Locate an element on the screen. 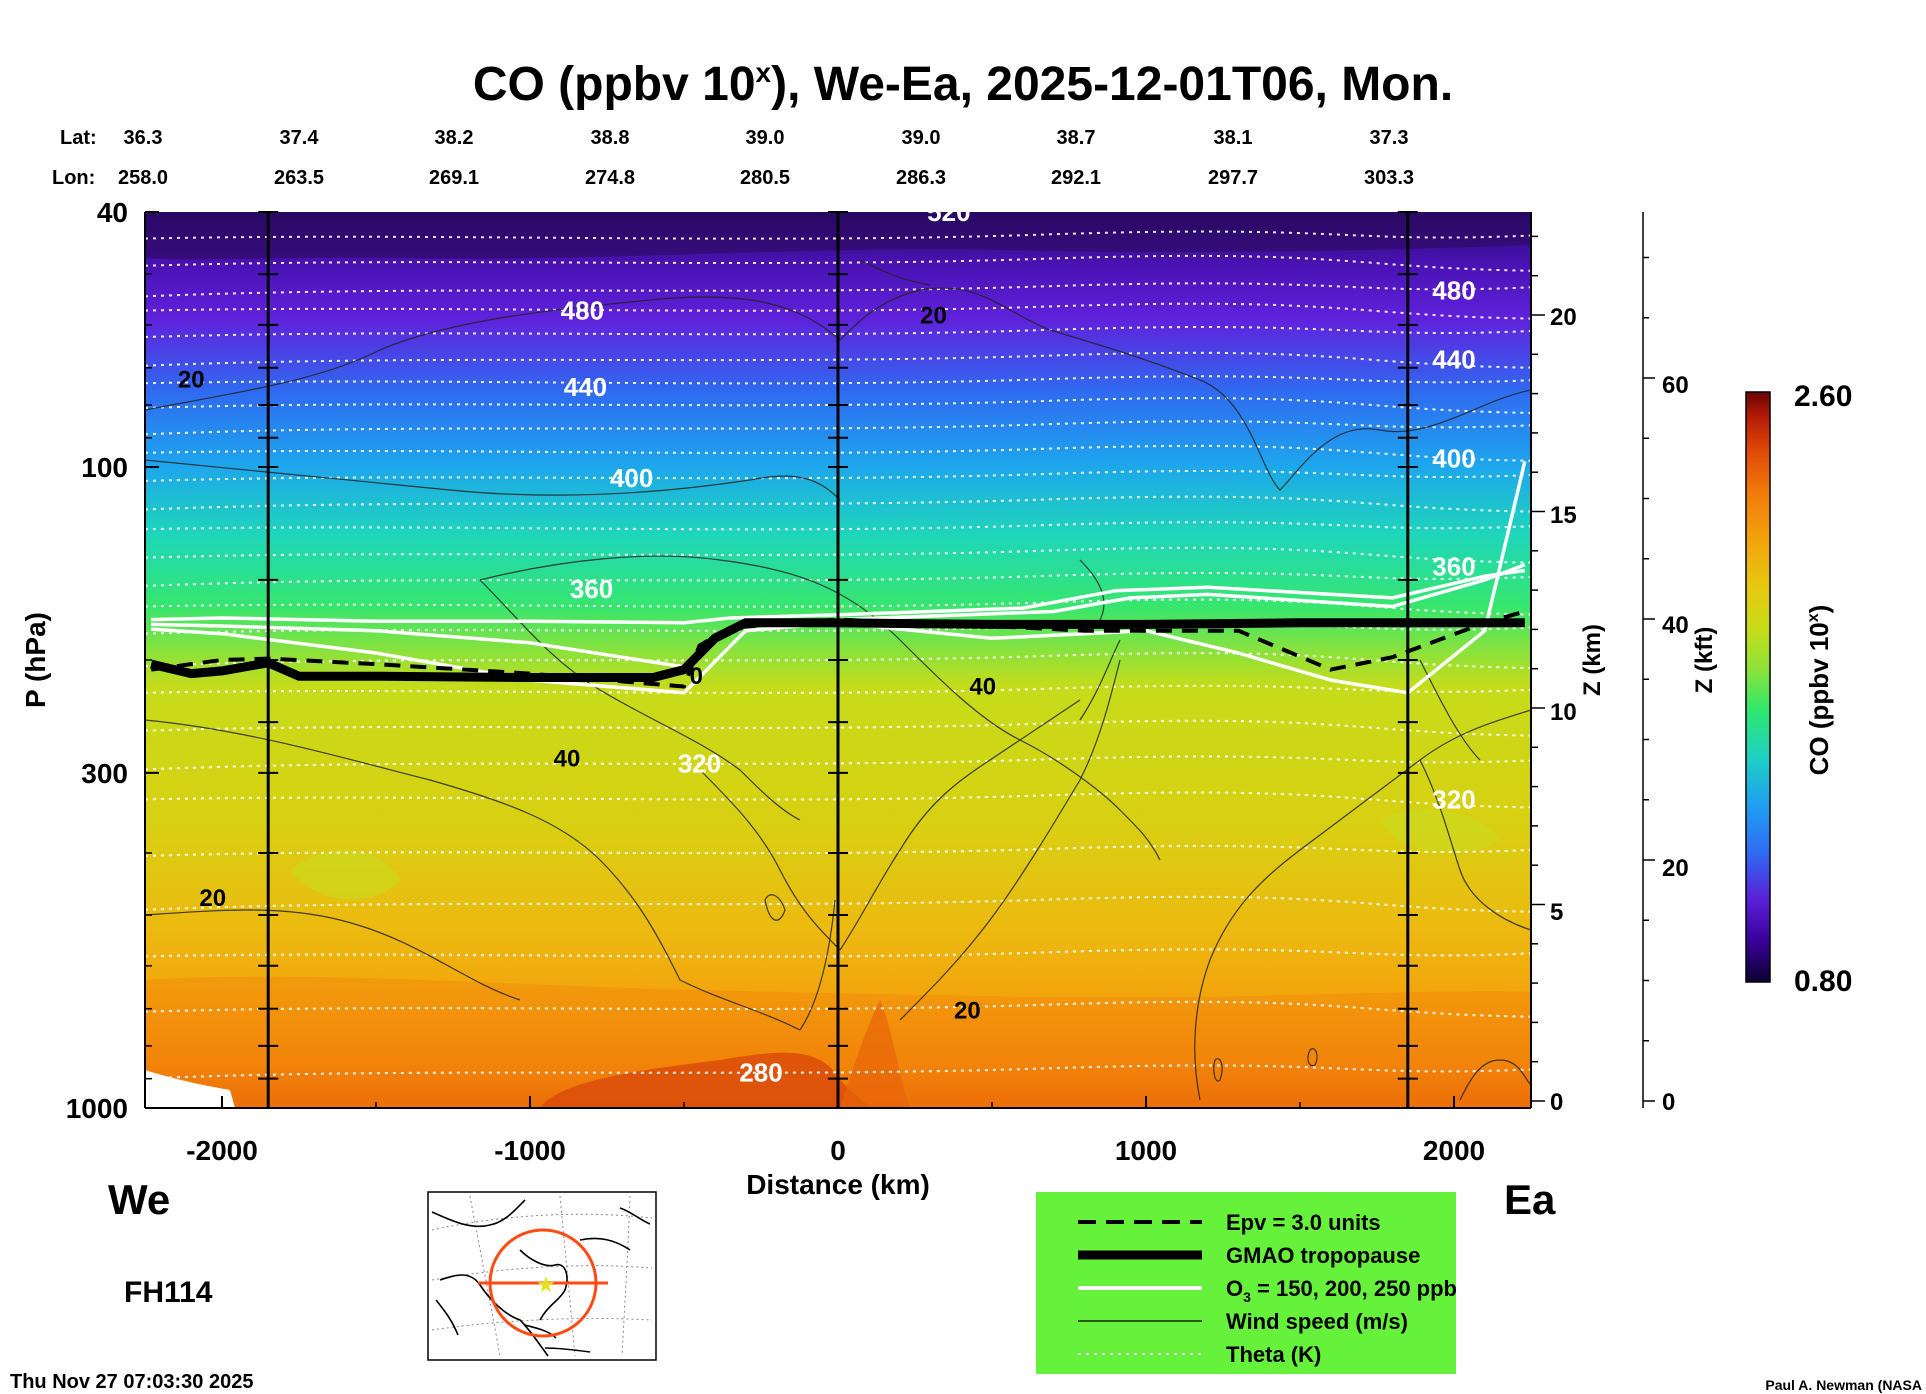  z-kft-tick-label: 20 is located at coordinates (1675, 868).